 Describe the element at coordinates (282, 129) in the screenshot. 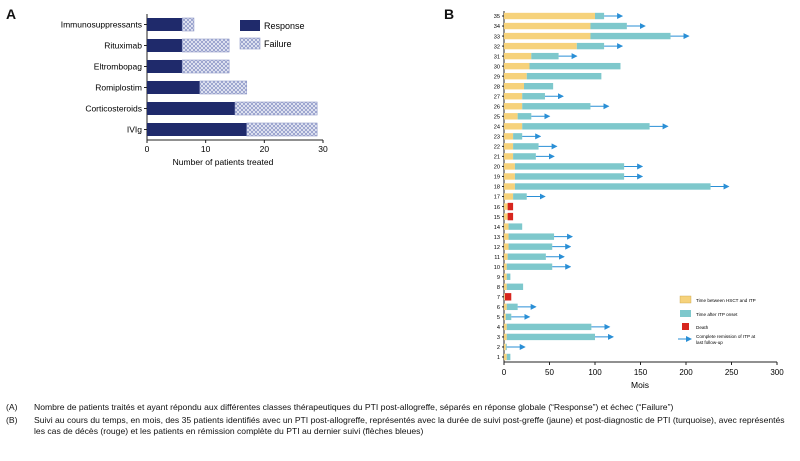

I see `a-bar-failure-ivig` at that location.